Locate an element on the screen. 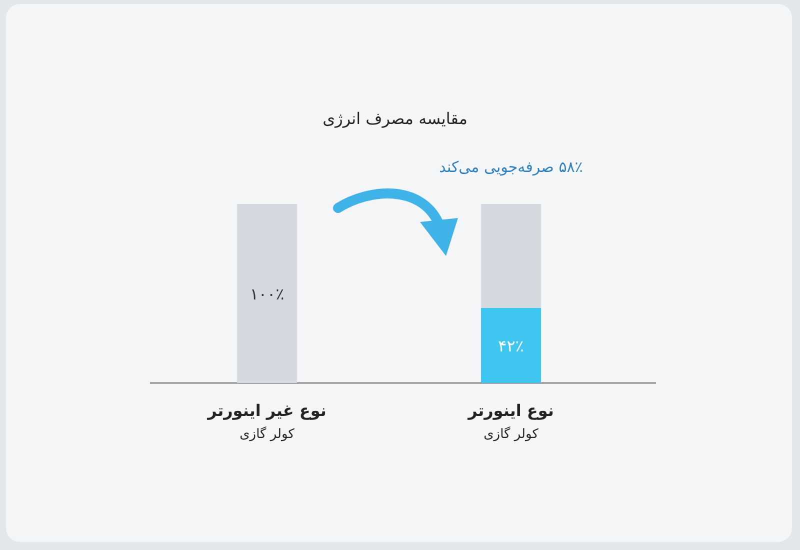 The height and width of the screenshot is (550, 800). chart-title: مقایسه مصرف انرژی is located at coordinates (395, 118).